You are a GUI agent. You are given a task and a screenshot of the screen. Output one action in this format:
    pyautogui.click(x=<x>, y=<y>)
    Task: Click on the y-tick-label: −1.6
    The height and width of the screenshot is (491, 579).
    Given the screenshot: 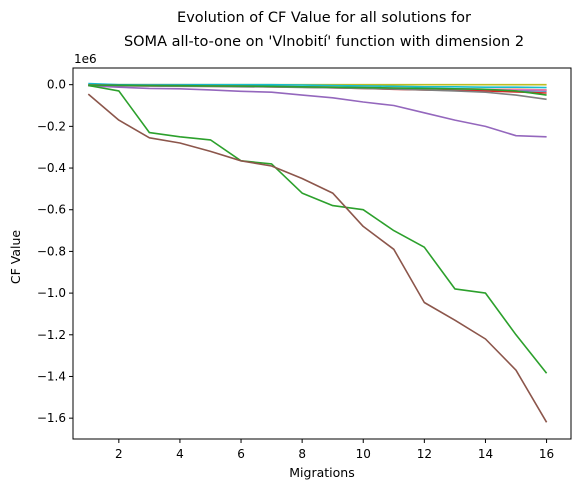 What is the action you would take?
    pyautogui.click(x=51, y=418)
    